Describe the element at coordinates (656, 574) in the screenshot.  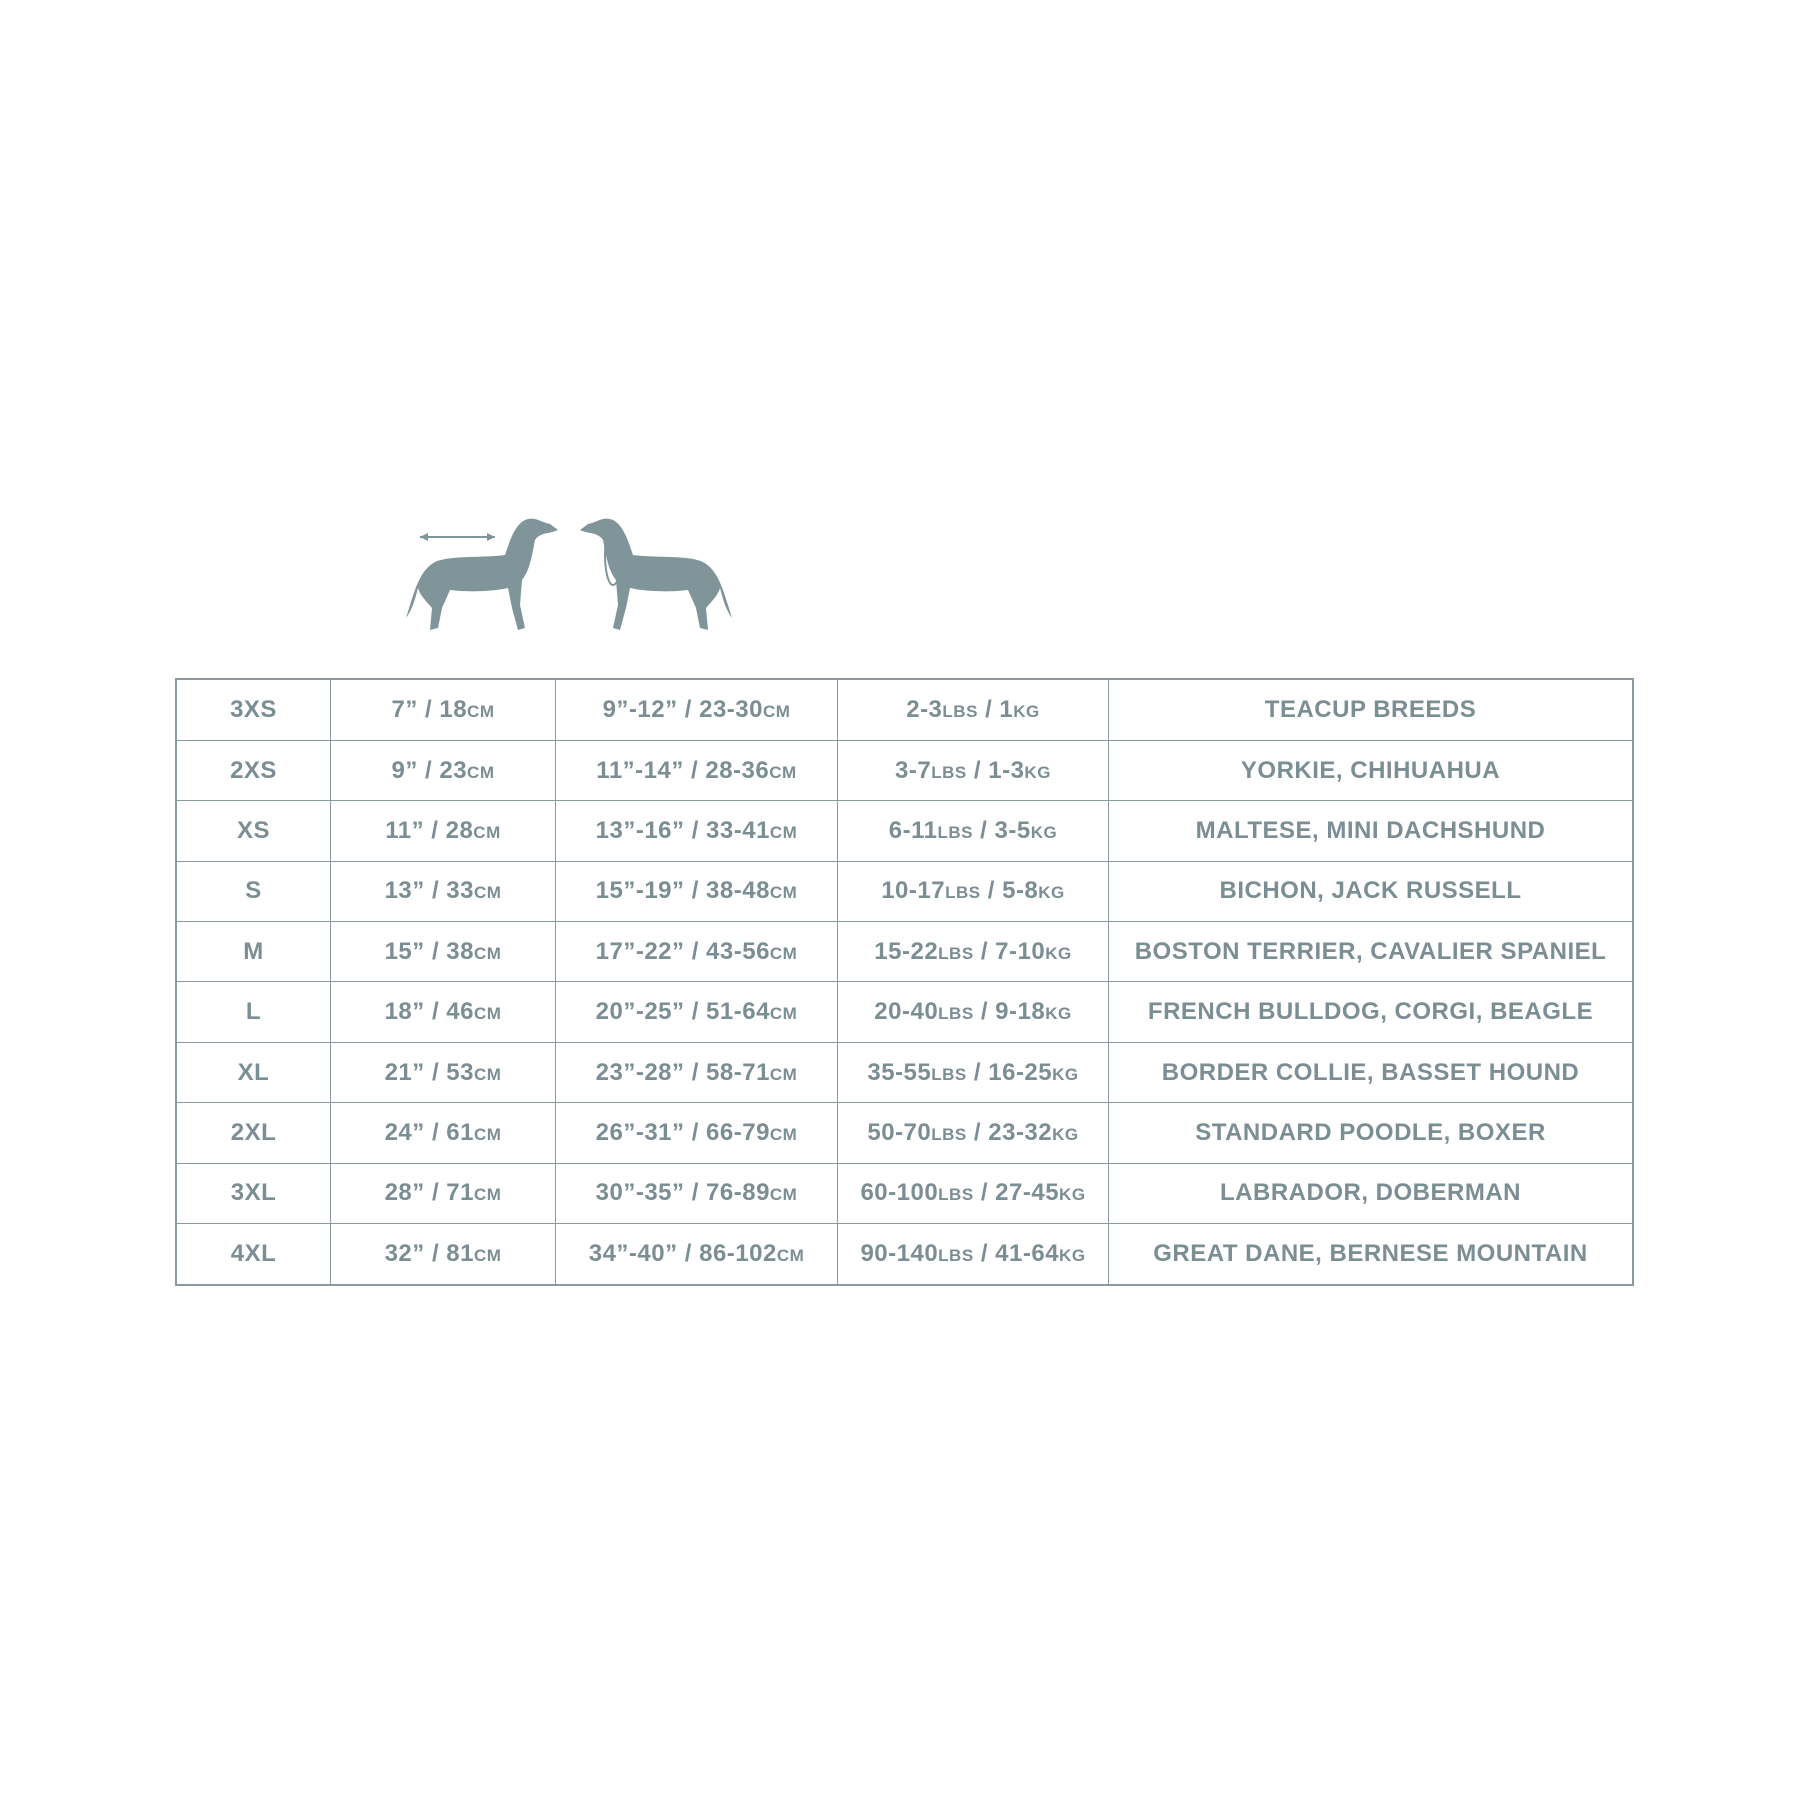
I see `dog-neck-girth` at that location.